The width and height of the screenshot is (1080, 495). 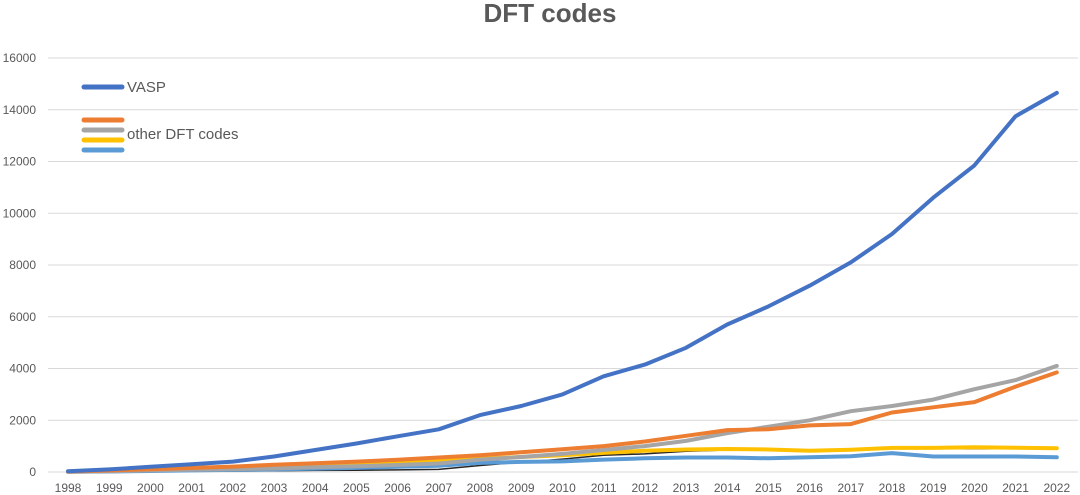 What do you see at coordinates (232, 488) in the screenshot?
I see `x-tick-label: 2002` at bounding box center [232, 488].